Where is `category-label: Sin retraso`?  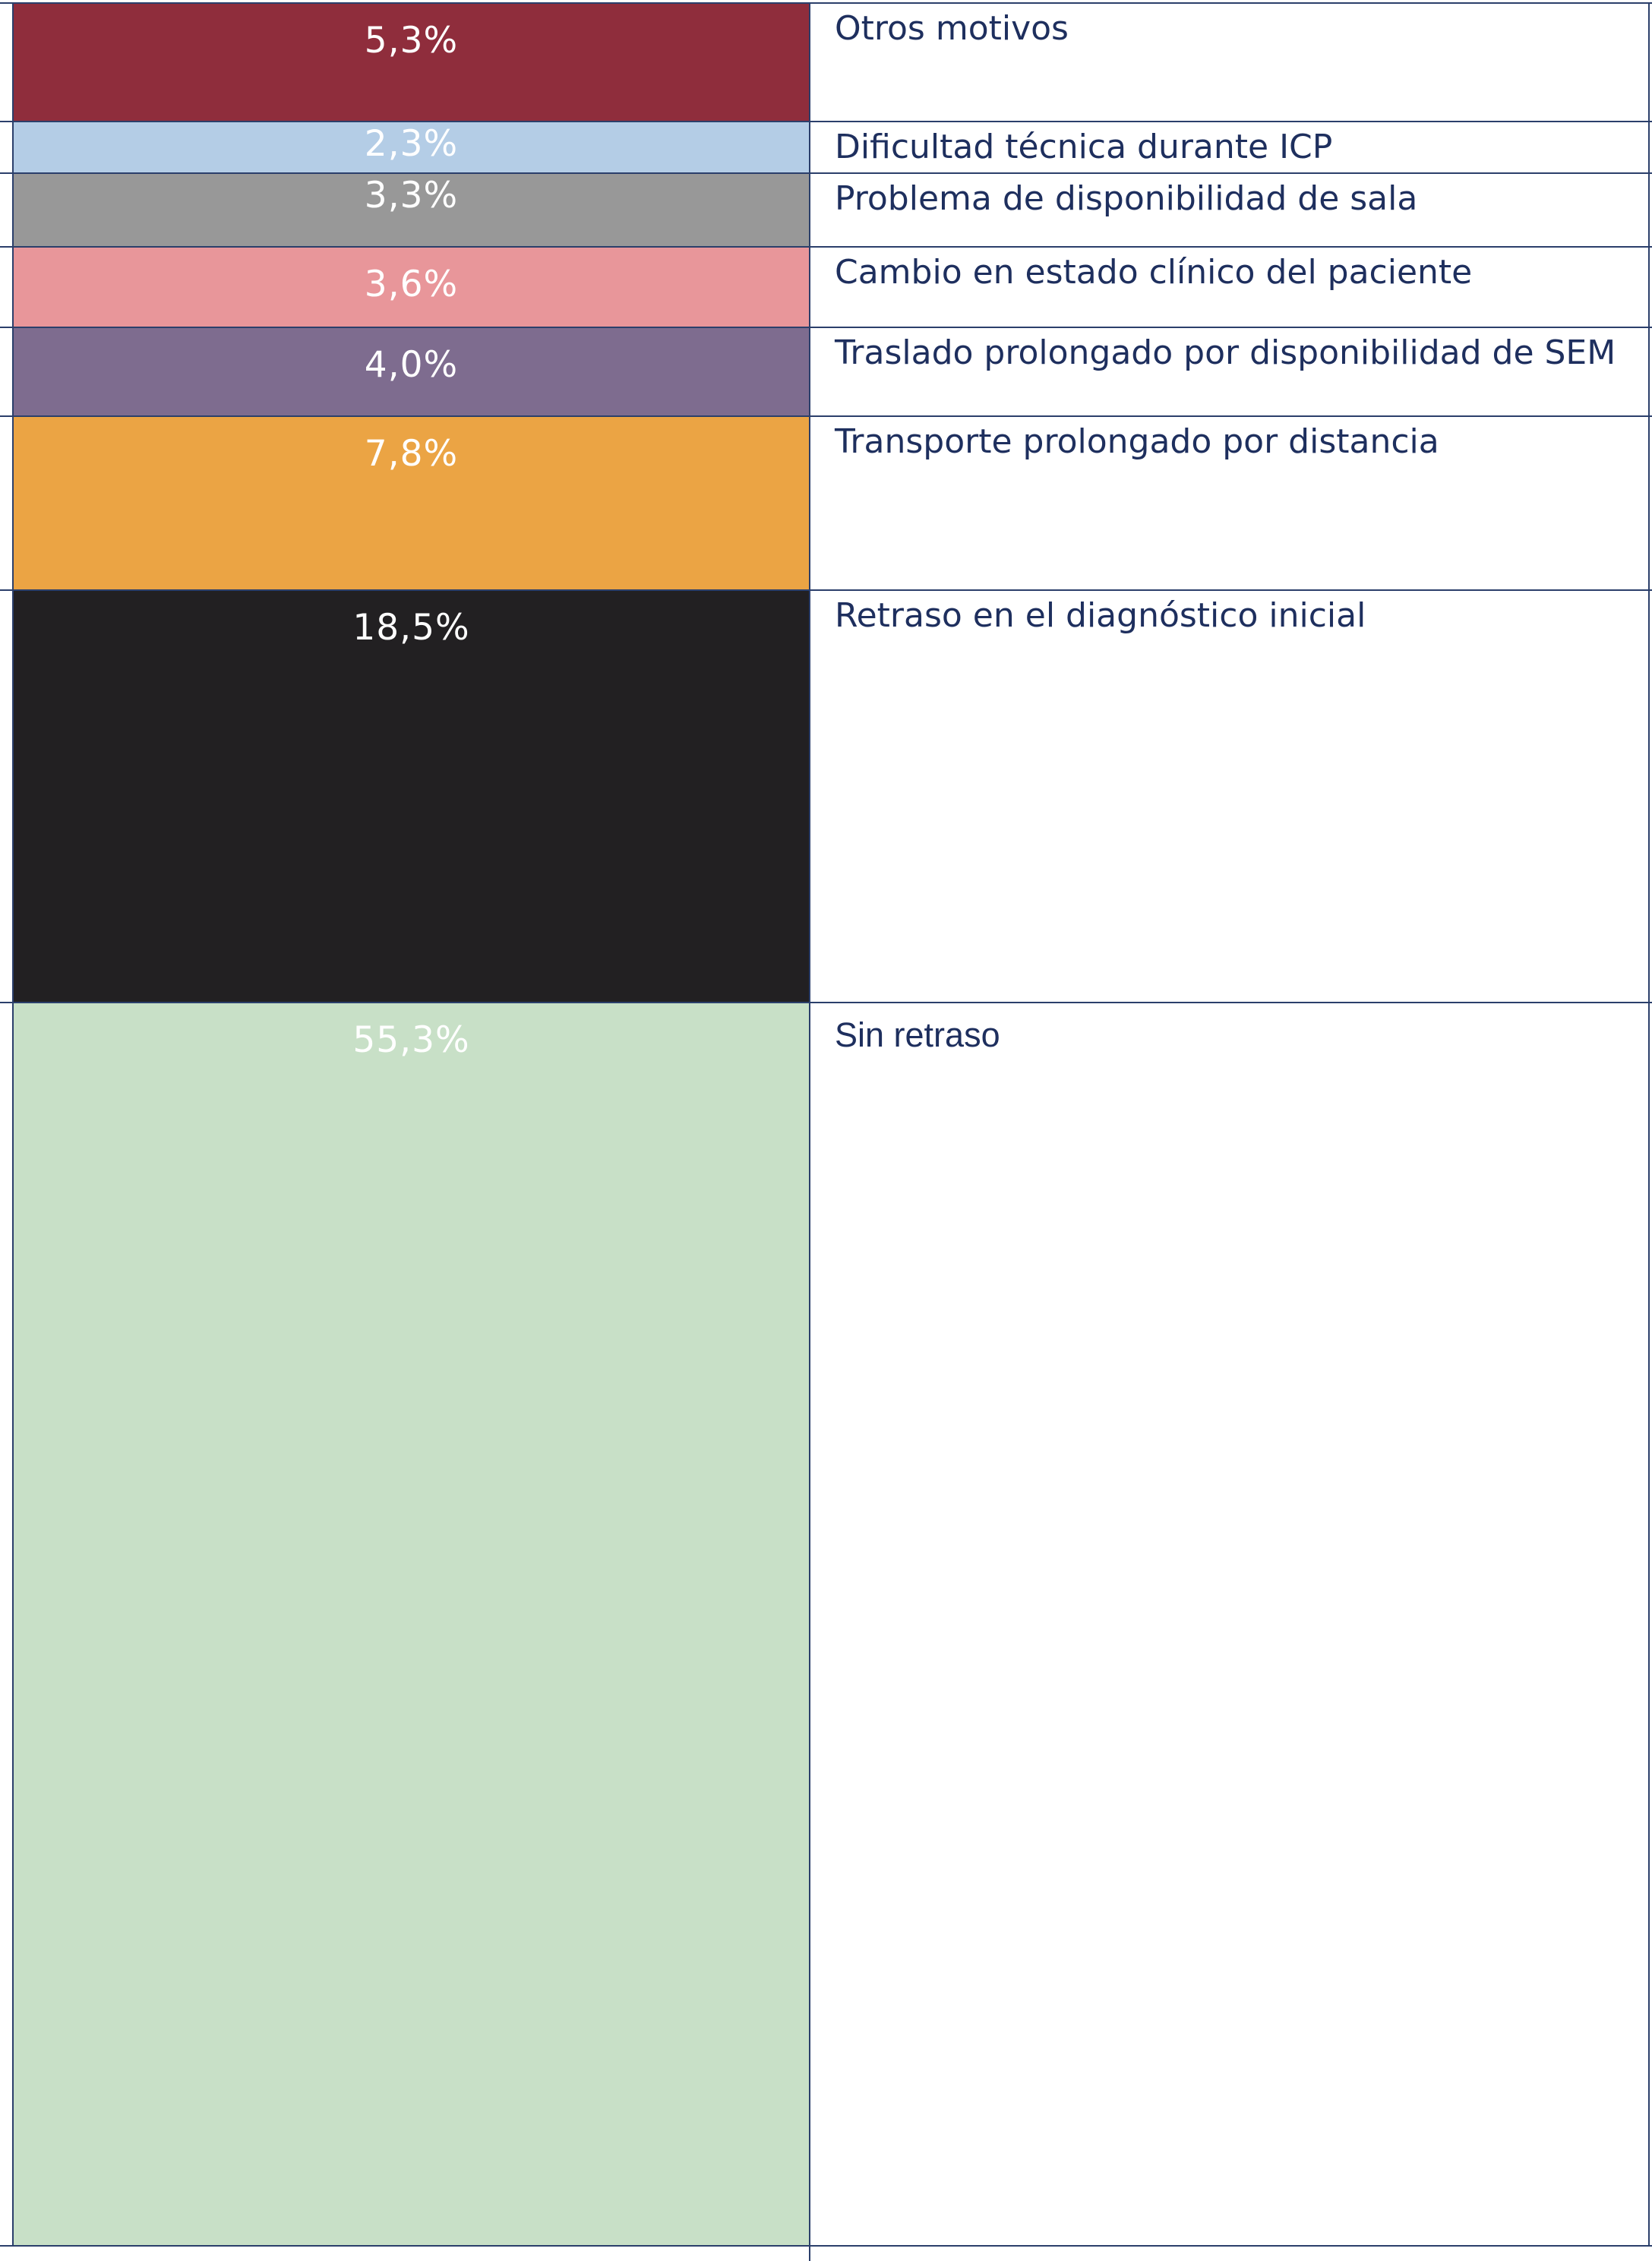 category-label: Sin retraso is located at coordinates (917, 1035).